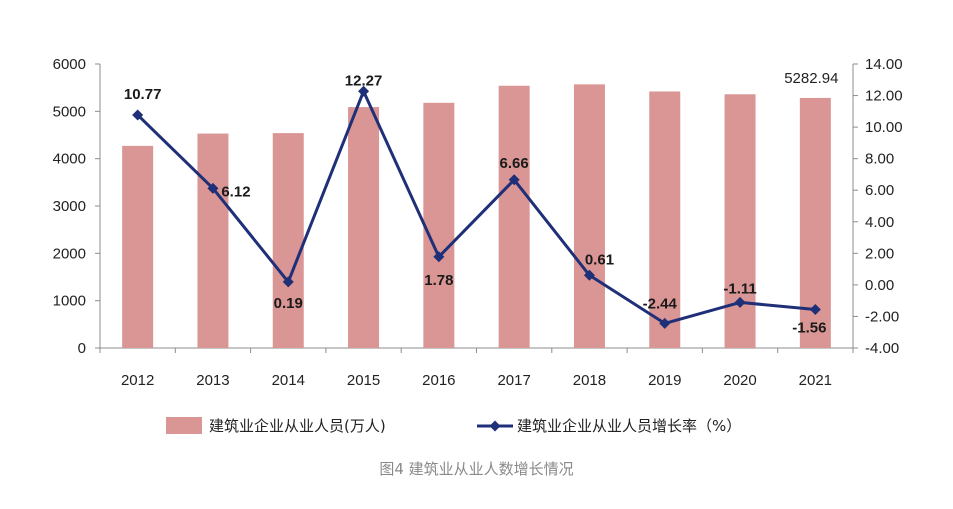 The image size is (953, 509). I want to click on line-data-label: 12.27, so click(364, 80).